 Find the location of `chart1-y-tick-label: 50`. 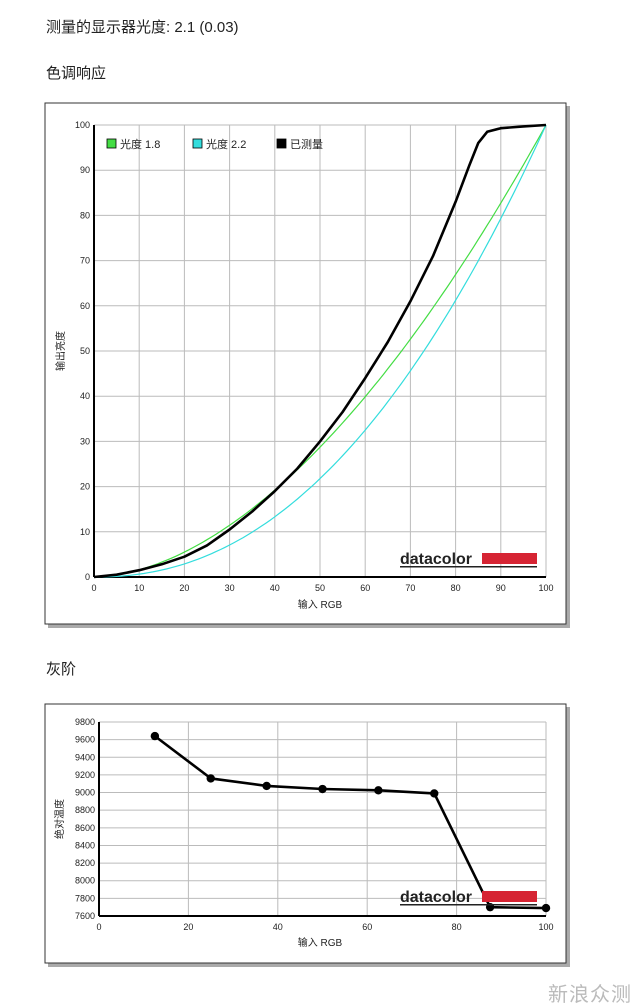

chart1-y-tick-label: 50 is located at coordinates (85, 351).